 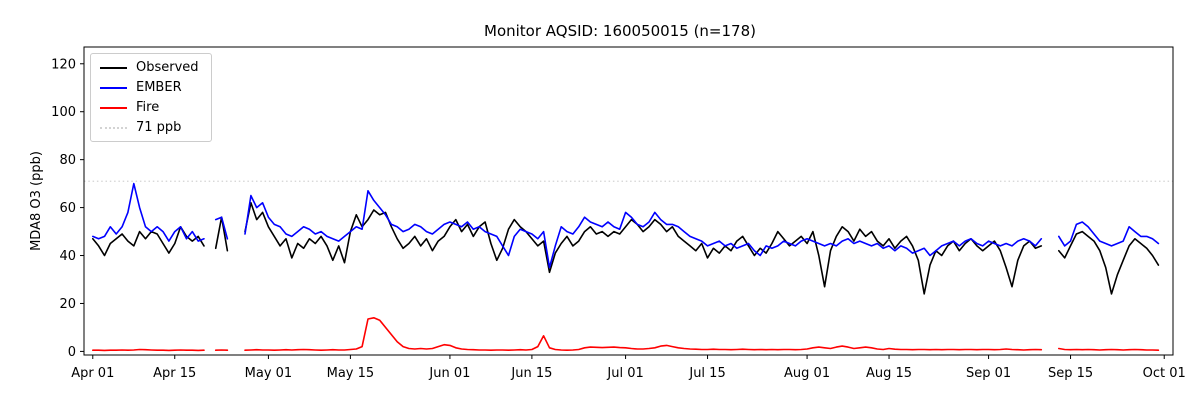 I want to click on y-tick-label: 80, so click(x=67, y=160).